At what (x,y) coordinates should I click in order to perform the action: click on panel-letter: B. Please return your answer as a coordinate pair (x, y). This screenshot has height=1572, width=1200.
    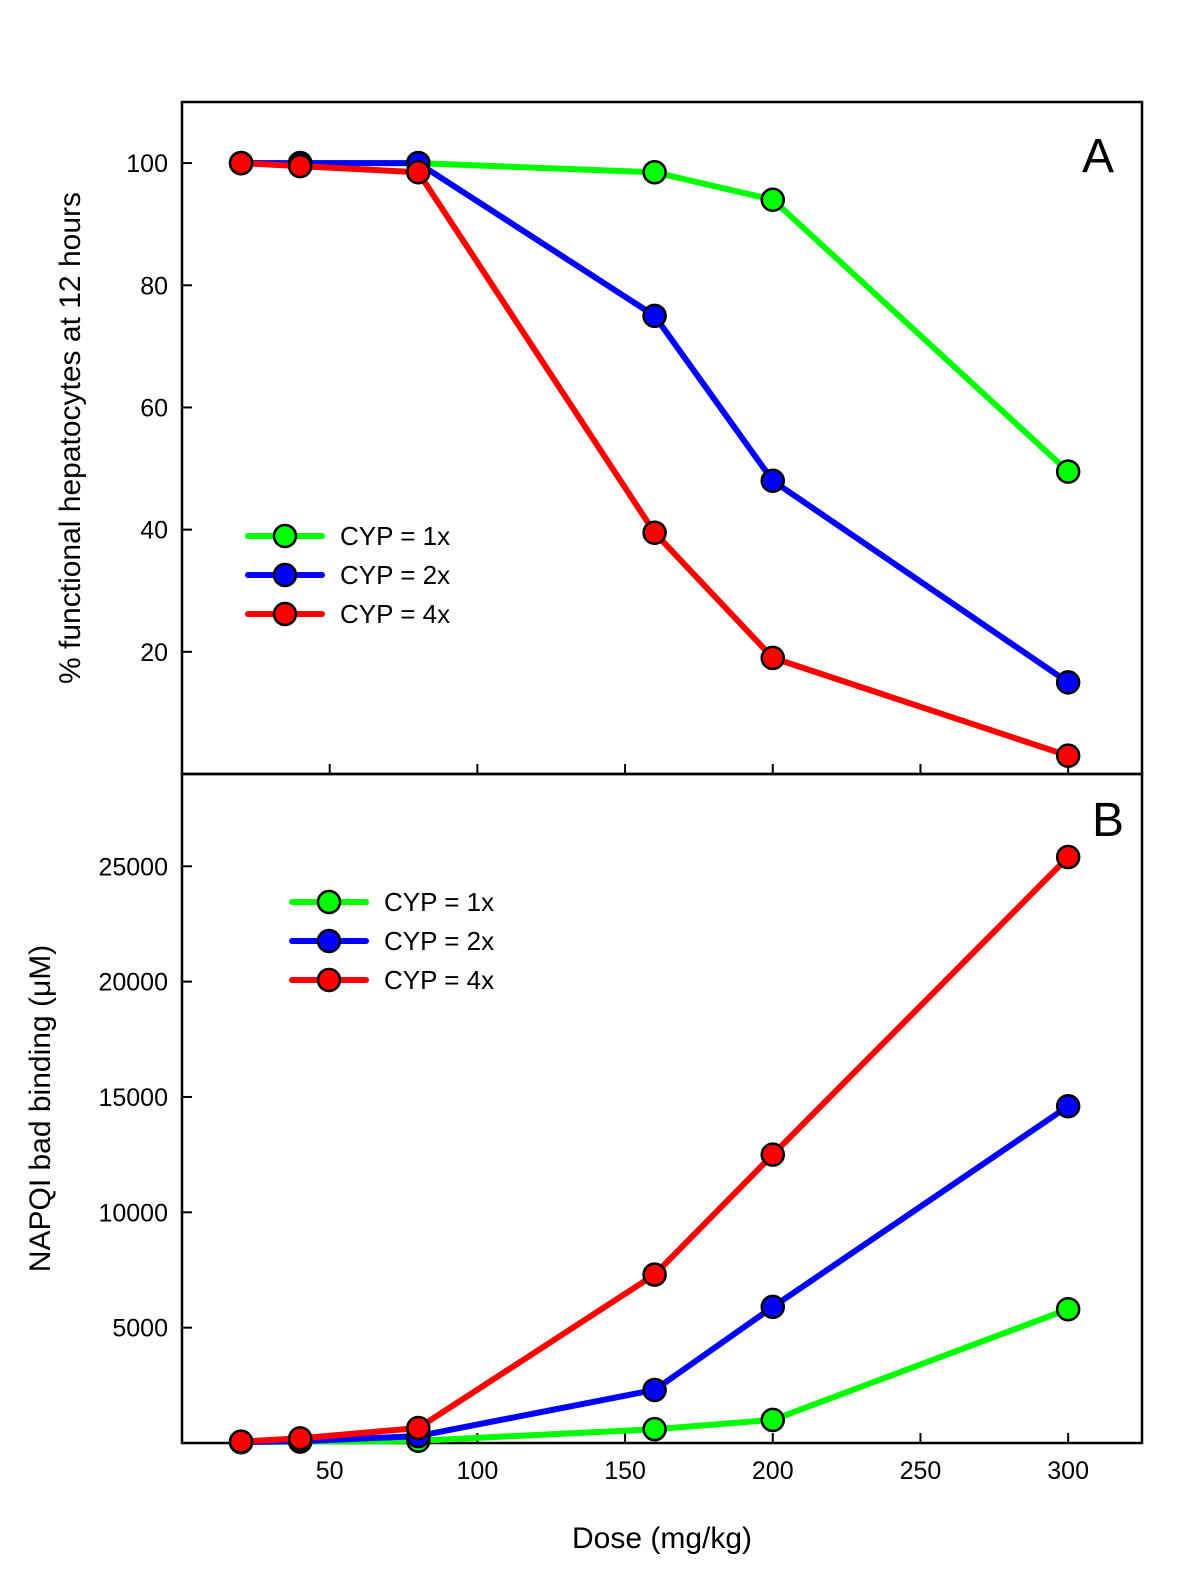
    Looking at the image, I should click on (1108, 820).